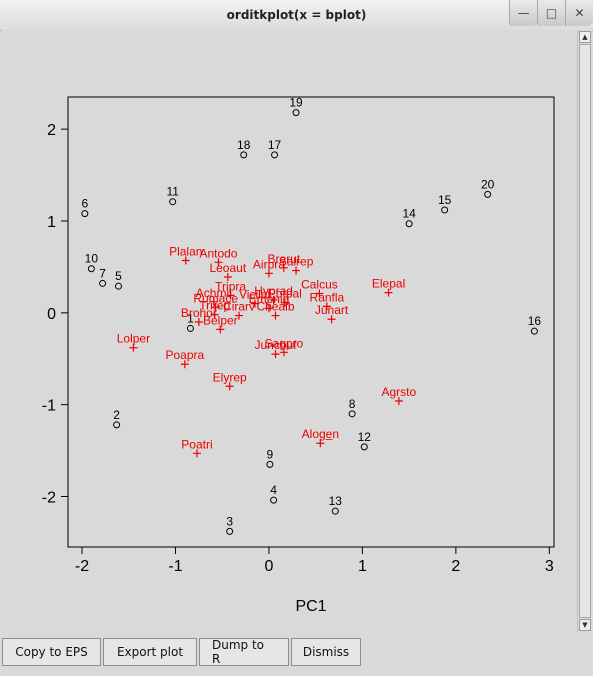 This screenshot has height=676, width=593. Describe the element at coordinates (133, 339) in the screenshot. I see `species-label: Lolper` at that location.